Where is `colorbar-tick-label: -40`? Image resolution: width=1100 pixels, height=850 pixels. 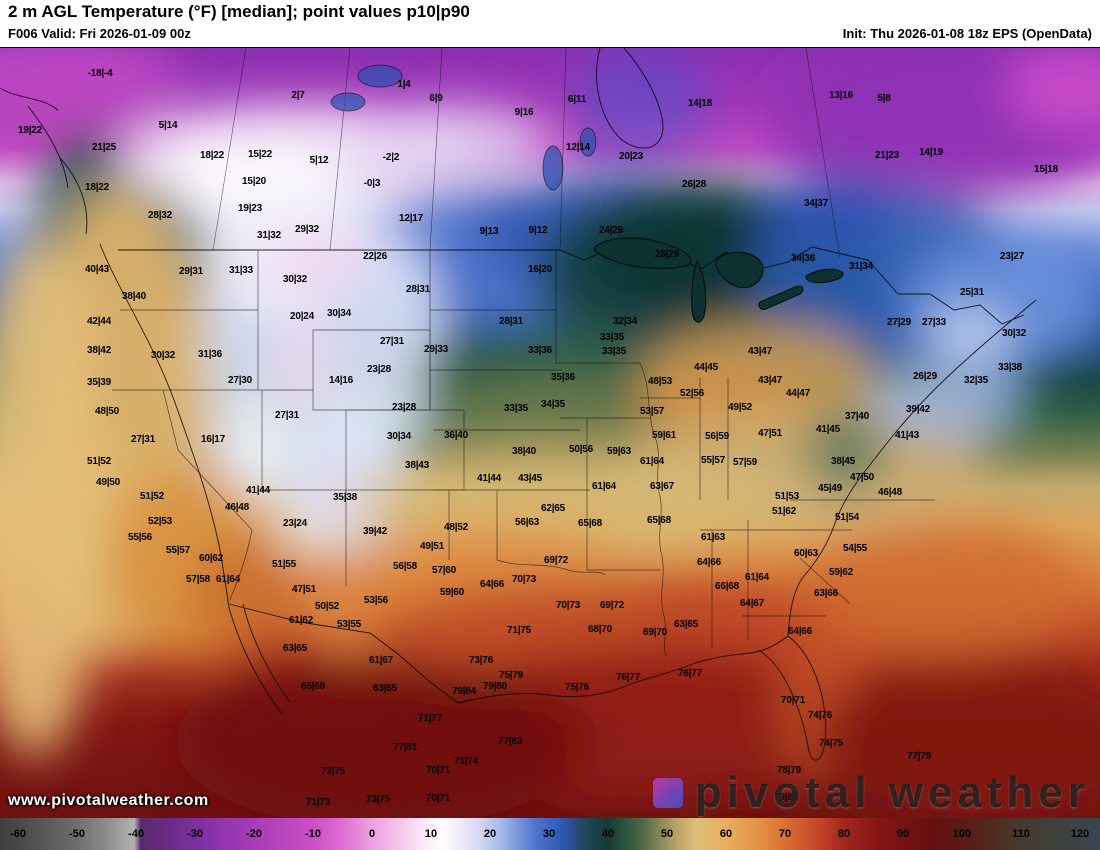 colorbar-tick-label: -40 is located at coordinates (136, 834).